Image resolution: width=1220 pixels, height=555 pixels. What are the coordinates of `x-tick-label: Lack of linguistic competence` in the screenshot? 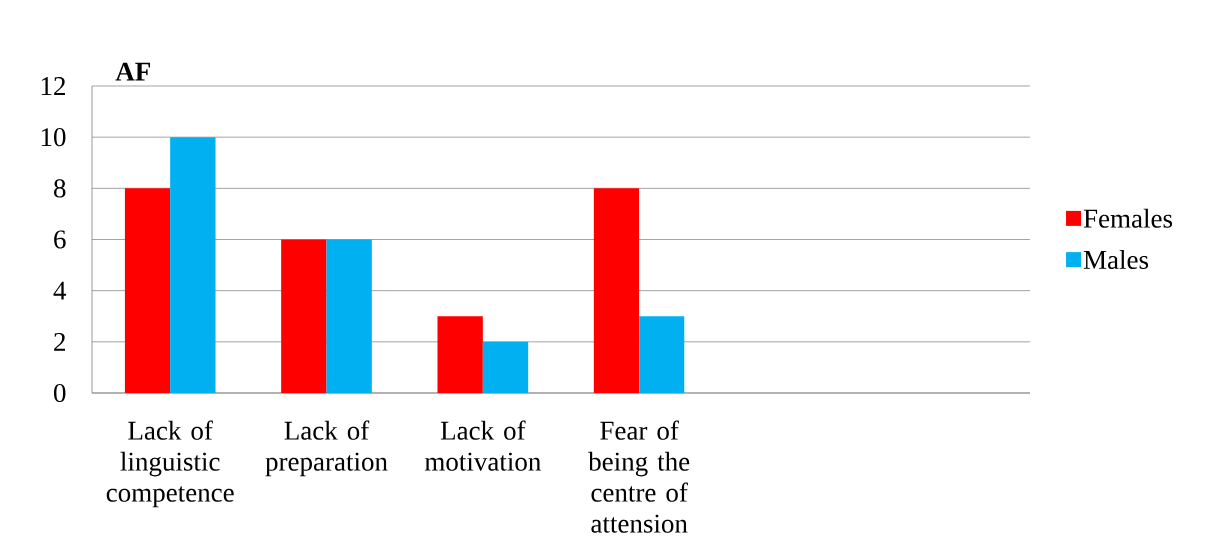 It's located at (170, 464).